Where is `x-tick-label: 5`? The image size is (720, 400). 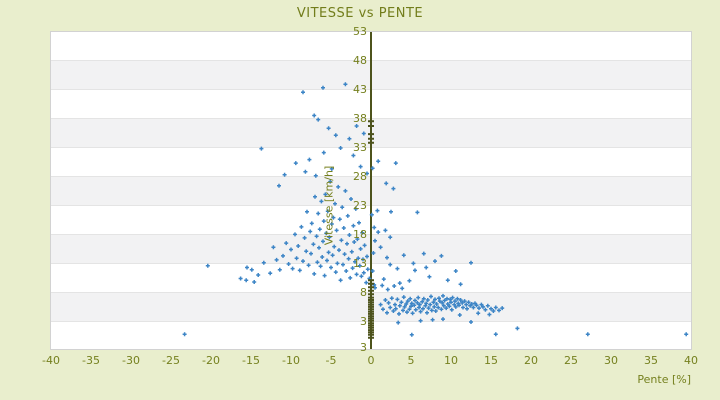
x-tick-label: 5 is located at coordinates (411, 360).